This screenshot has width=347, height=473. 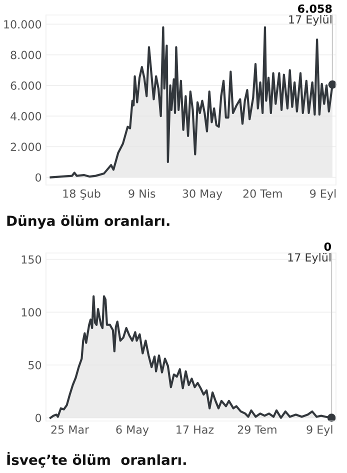 What do you see at coordinates (35, 365) in the screenshot?
I see `y-tick-label: 50` at bounding box center [35, 365].